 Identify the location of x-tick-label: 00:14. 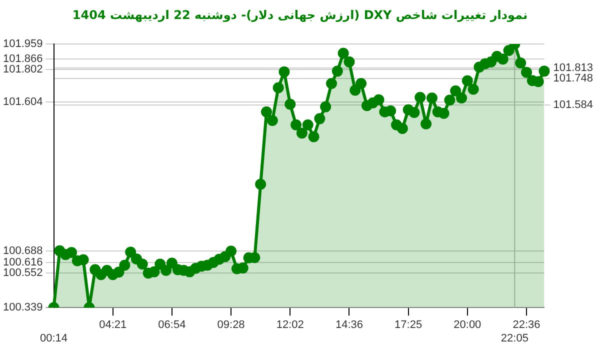
(54, 338).